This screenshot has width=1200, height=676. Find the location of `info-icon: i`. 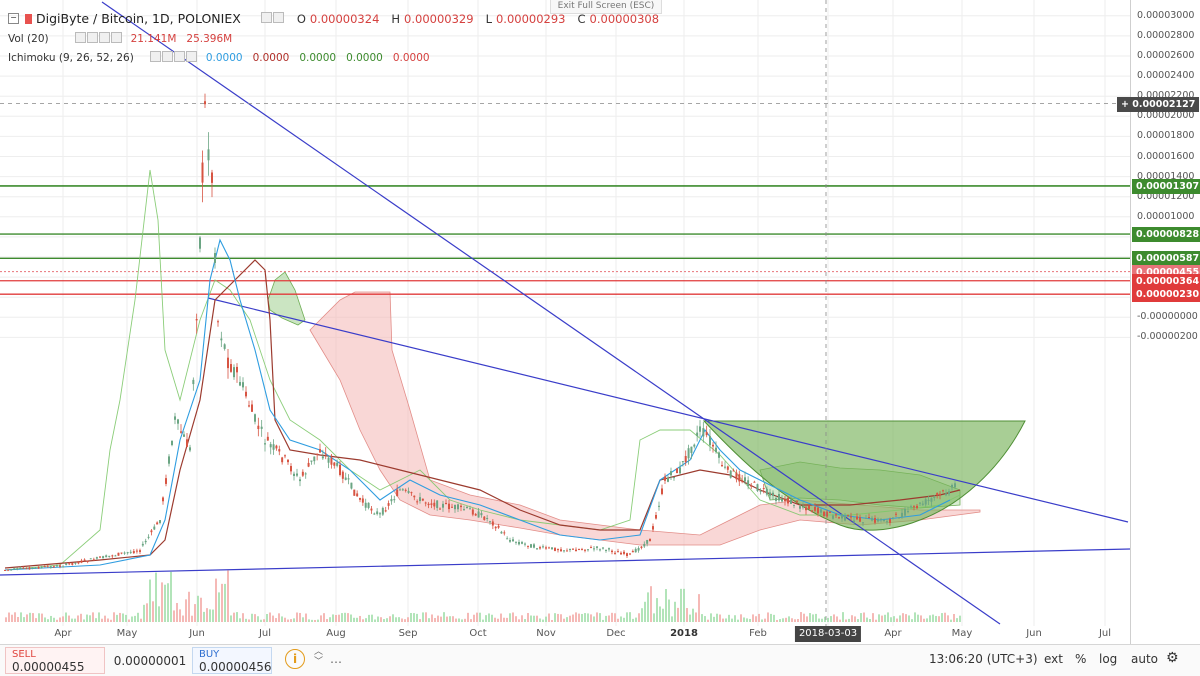

info-icon: i is located at coordinates (295, 659).